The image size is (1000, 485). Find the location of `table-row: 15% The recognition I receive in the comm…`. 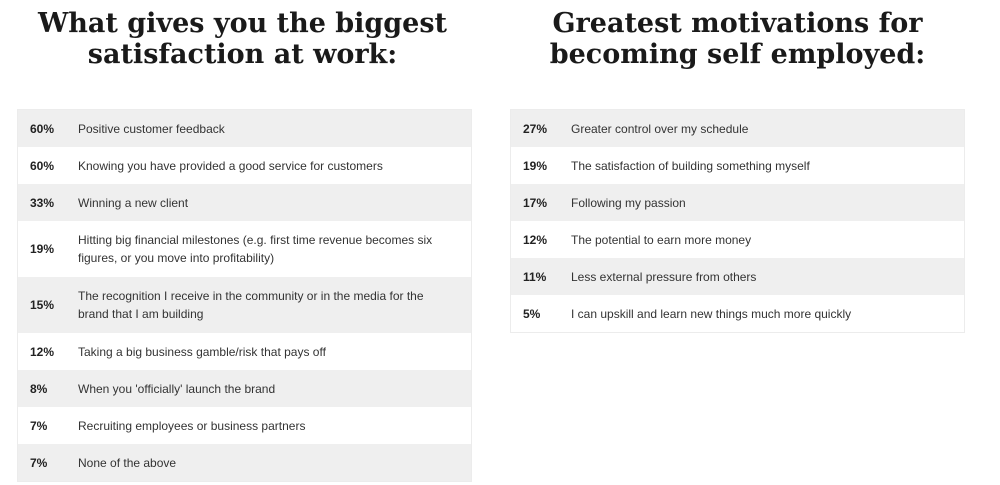

table-row: 15% The recognition I receive in the comm… is located at coordinates (244, 305).